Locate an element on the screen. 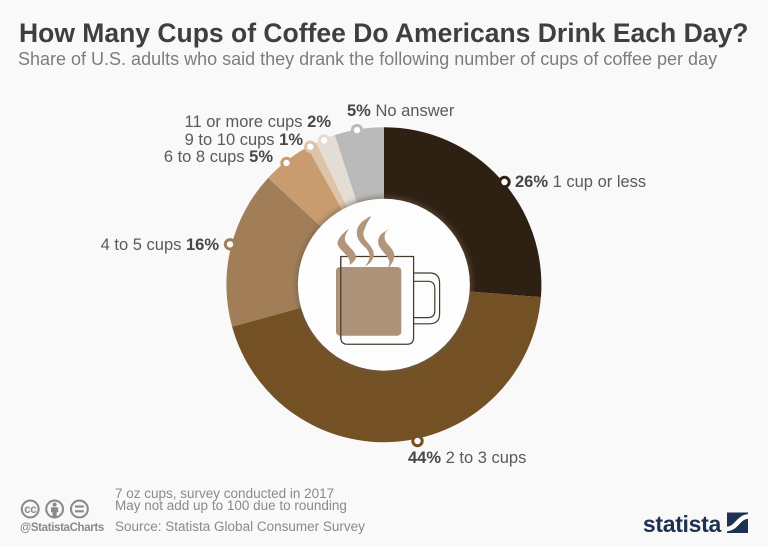 This screenshot has height=547, width=768. svg-text: statista is located at coordinates (682, 524).